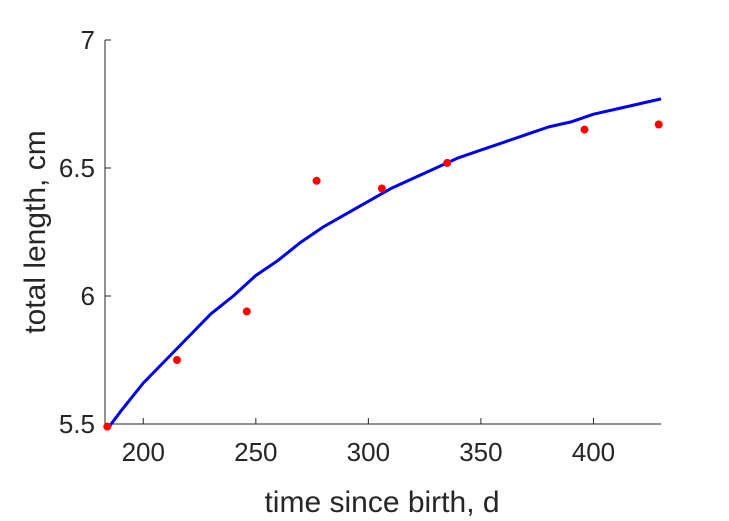 The height and width of the screenshot is (521, 729). Describe the element at coordinates (255, 452) in the screenshot. I see `x-tick-label: 250` at that location.